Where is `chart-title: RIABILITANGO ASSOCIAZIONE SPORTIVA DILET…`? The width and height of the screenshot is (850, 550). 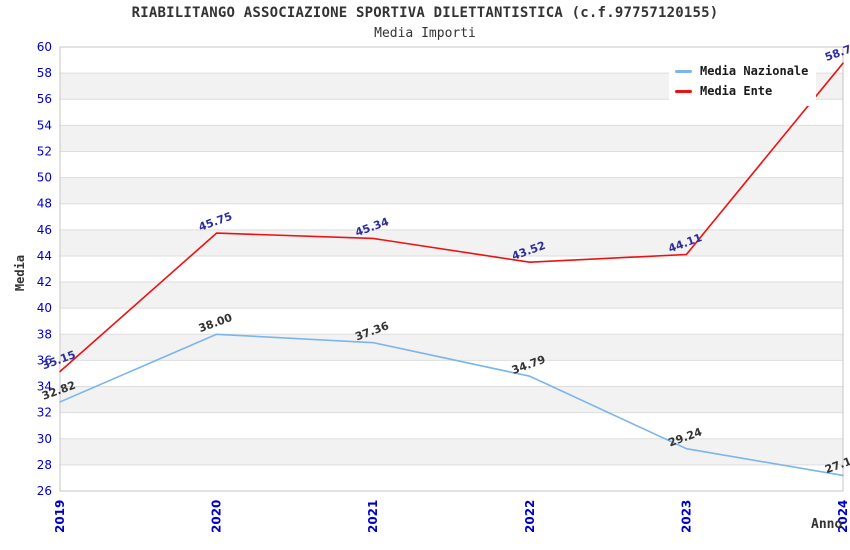 chart-title: RIABILITANGO ASSOCIAZIONE SPORTIVA DILET… is located at coordinates (425, 13).